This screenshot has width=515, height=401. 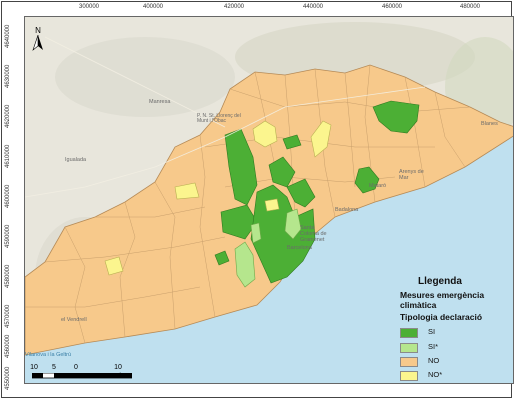 What do you see at coordinates (234, 7) in the screenshot?
I see `x-tick: 420000` at bounding box center [234, 7].